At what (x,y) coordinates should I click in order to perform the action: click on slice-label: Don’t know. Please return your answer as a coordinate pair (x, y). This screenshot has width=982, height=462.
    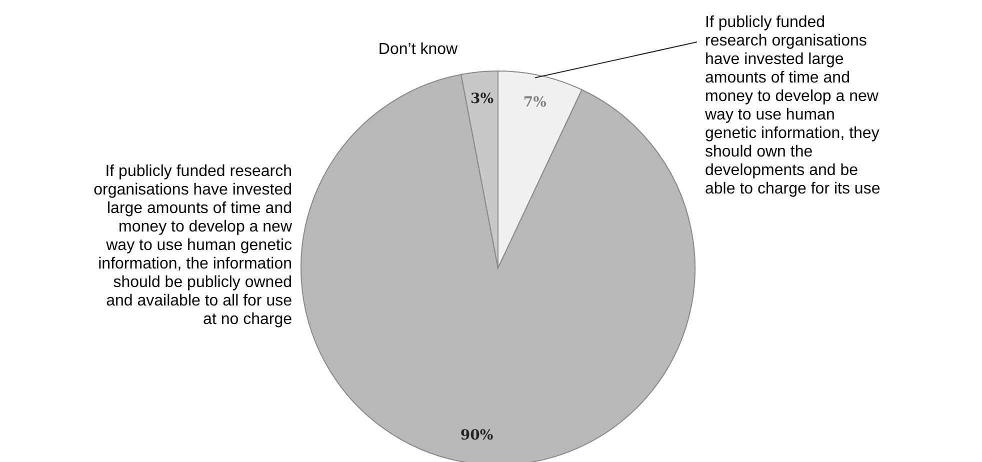
    Looking at the image, I should click on (418, 49).